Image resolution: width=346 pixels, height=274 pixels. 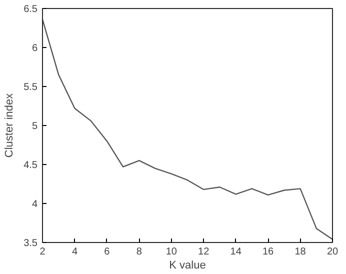 What do you see at coordinates (35, 126) in the screenshot?
I see `y-tick-label: 5` at bounding box center [35, 126].